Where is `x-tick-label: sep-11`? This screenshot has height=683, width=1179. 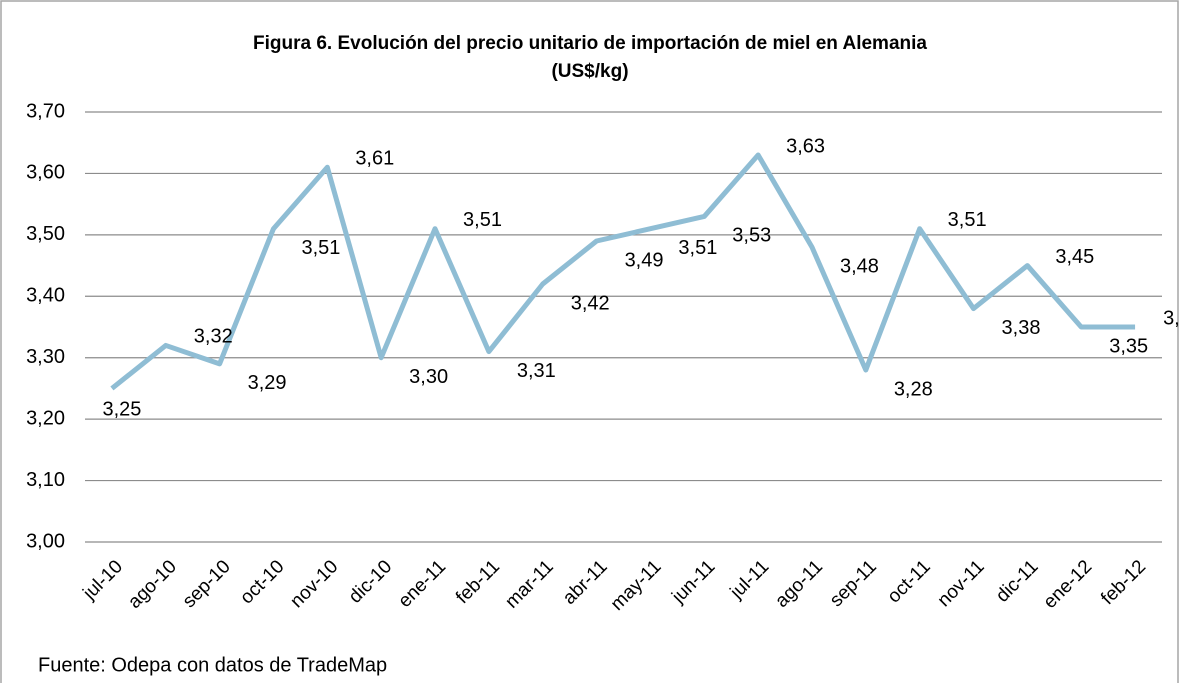
x-tick-label: sep-11 is located at coordinates (853, 583).